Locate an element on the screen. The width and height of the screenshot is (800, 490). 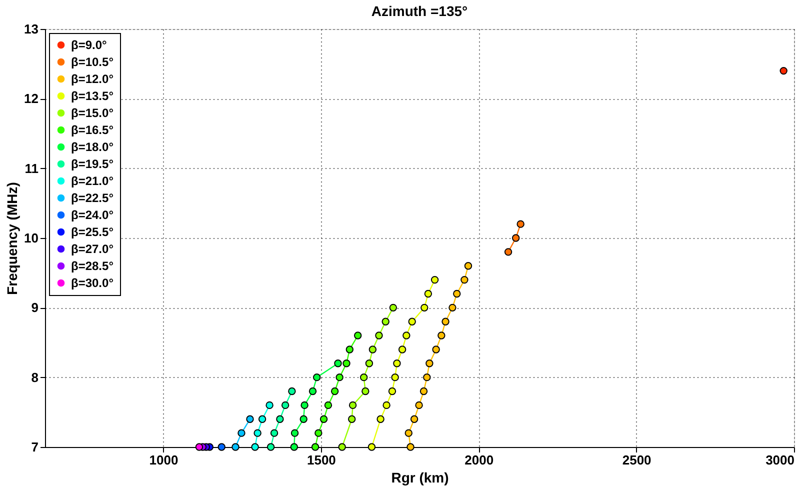
legend-label: β=12.0° is located at coordinates (92, 79).